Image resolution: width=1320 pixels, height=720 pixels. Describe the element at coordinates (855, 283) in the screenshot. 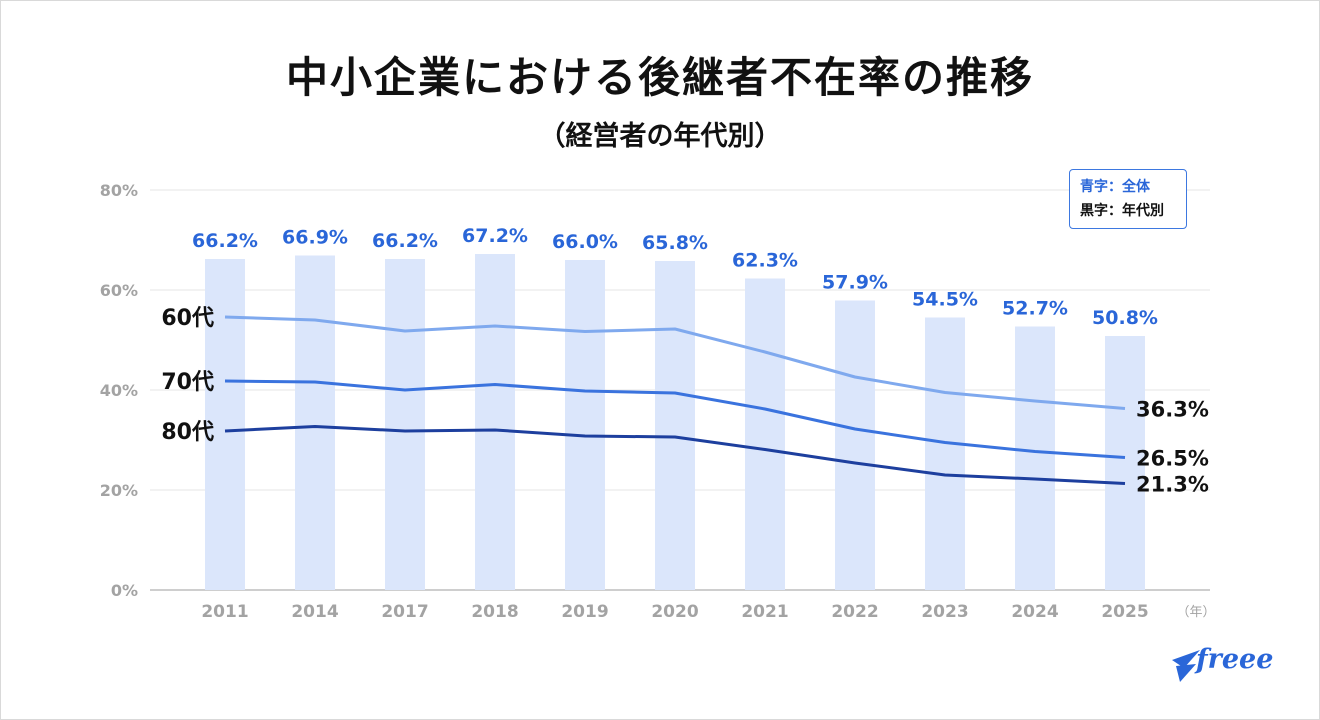

I see `bar-value-label: 57.9%` at that location.